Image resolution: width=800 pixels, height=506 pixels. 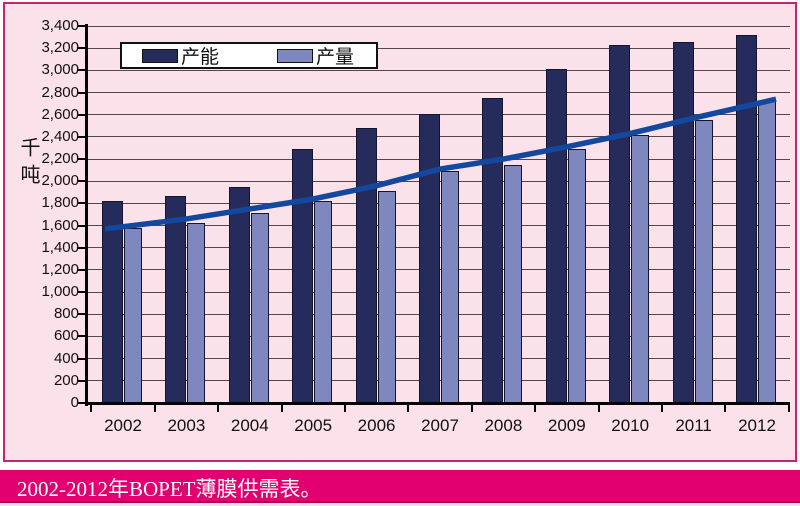 I want to click on y-tick-label: 1,400, so click(x=60, y=247).